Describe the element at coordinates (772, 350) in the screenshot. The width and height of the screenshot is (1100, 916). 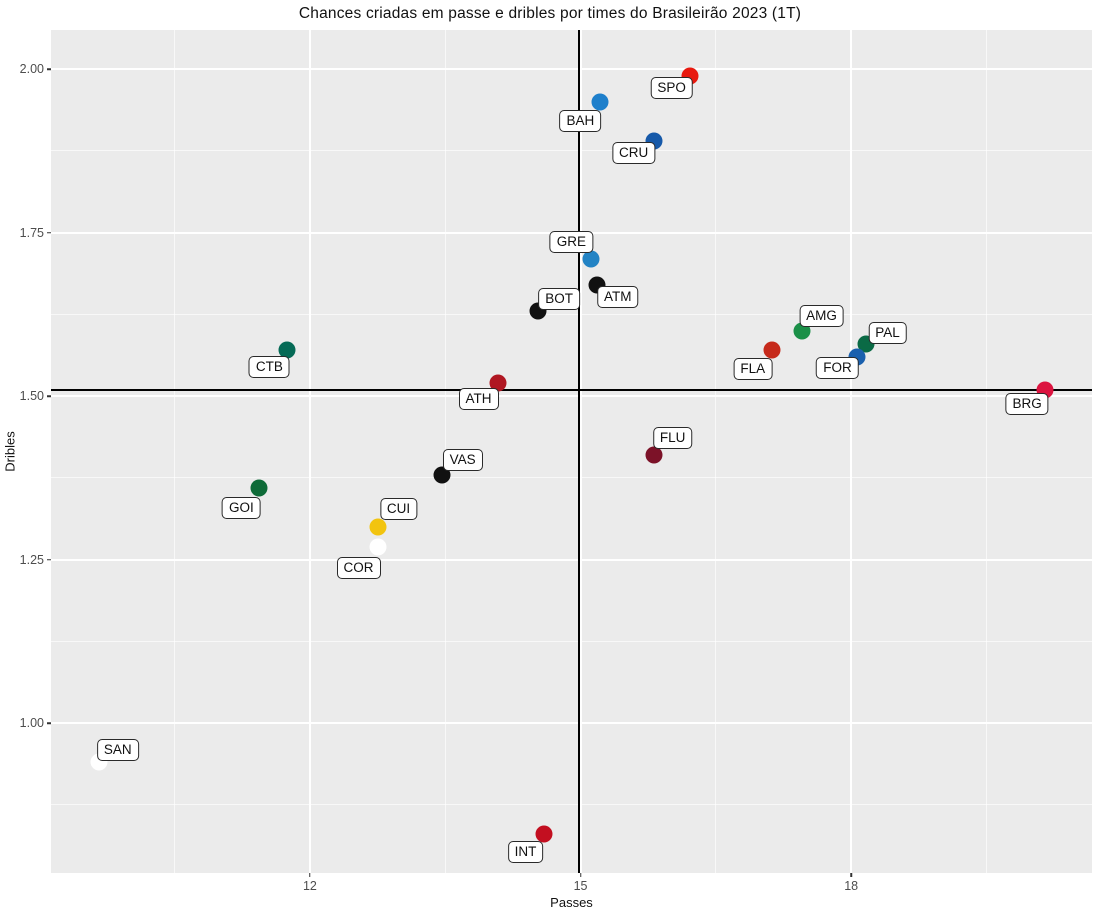
I see `scatter-point-FLA` at that location.